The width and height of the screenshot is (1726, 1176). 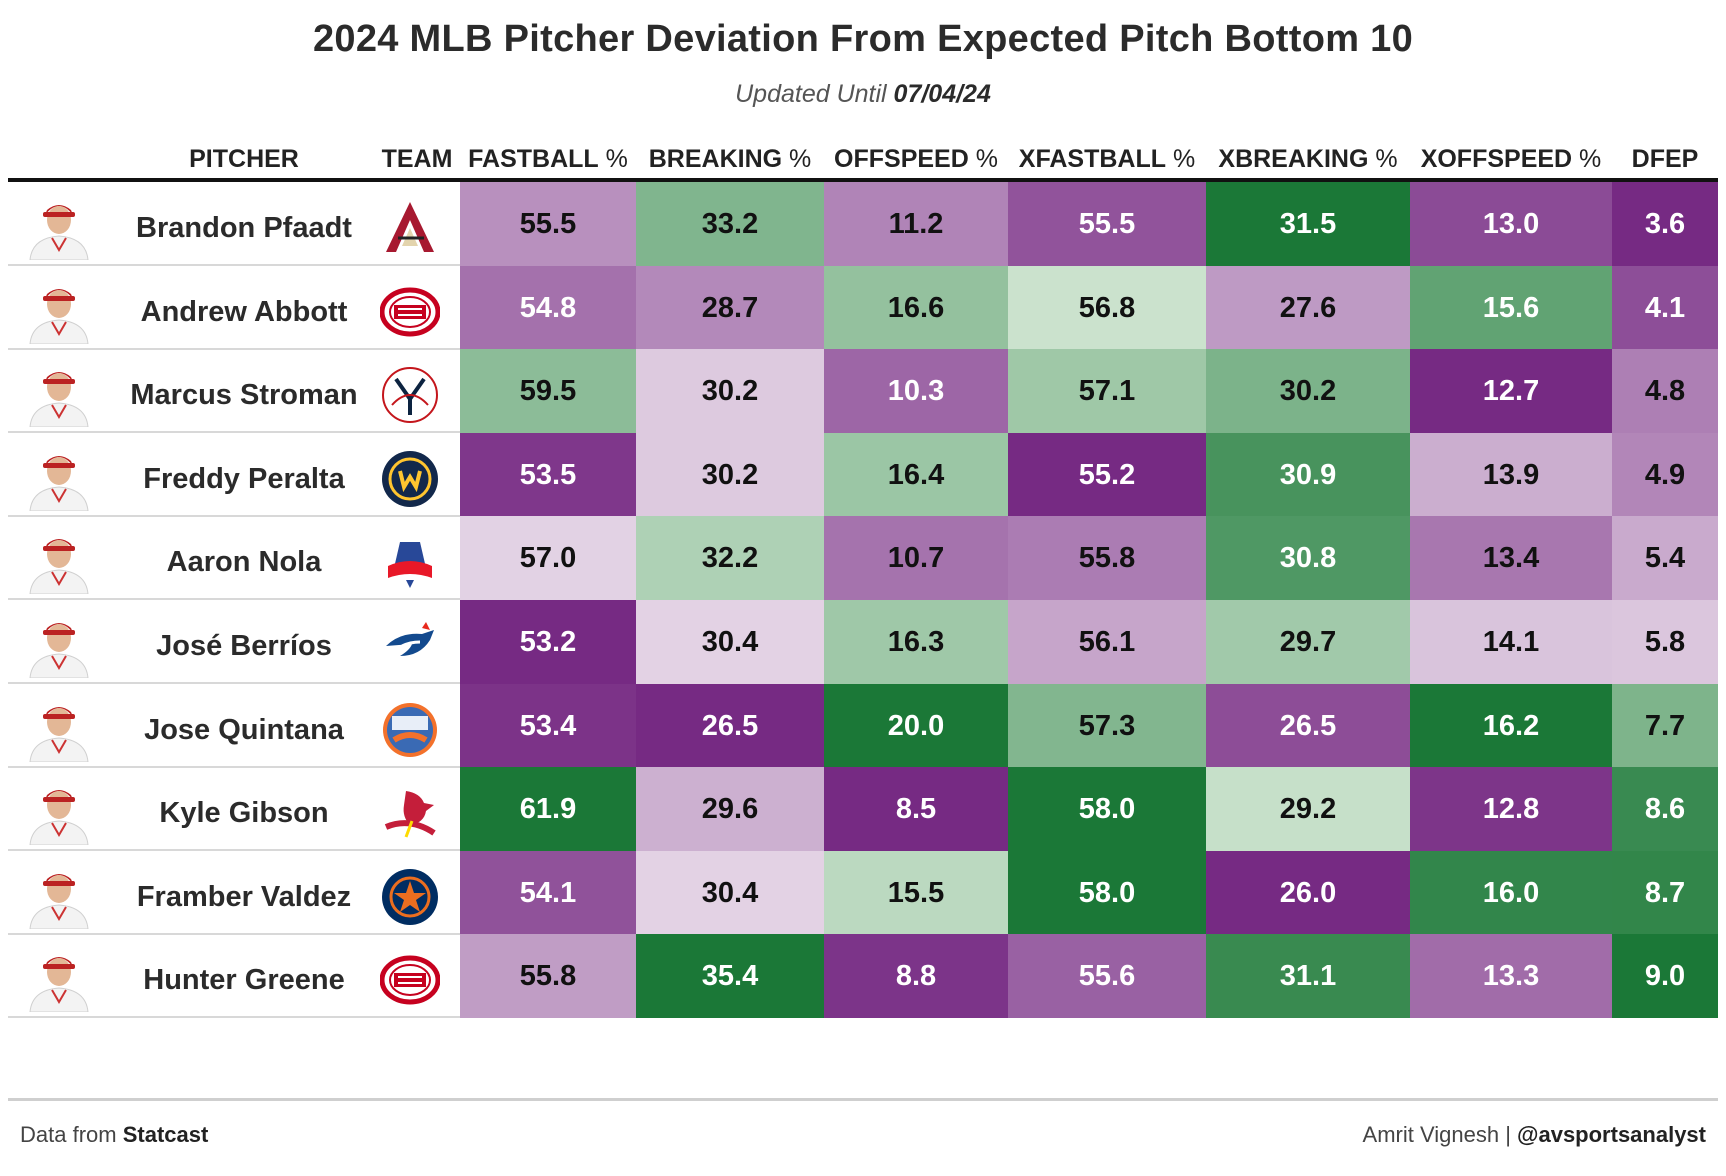 What do you see at coordinates (1511, 725) in the screenshot?
I see `value-cell-xoffspeed: 16.2` at bounding box center [1511, 725].